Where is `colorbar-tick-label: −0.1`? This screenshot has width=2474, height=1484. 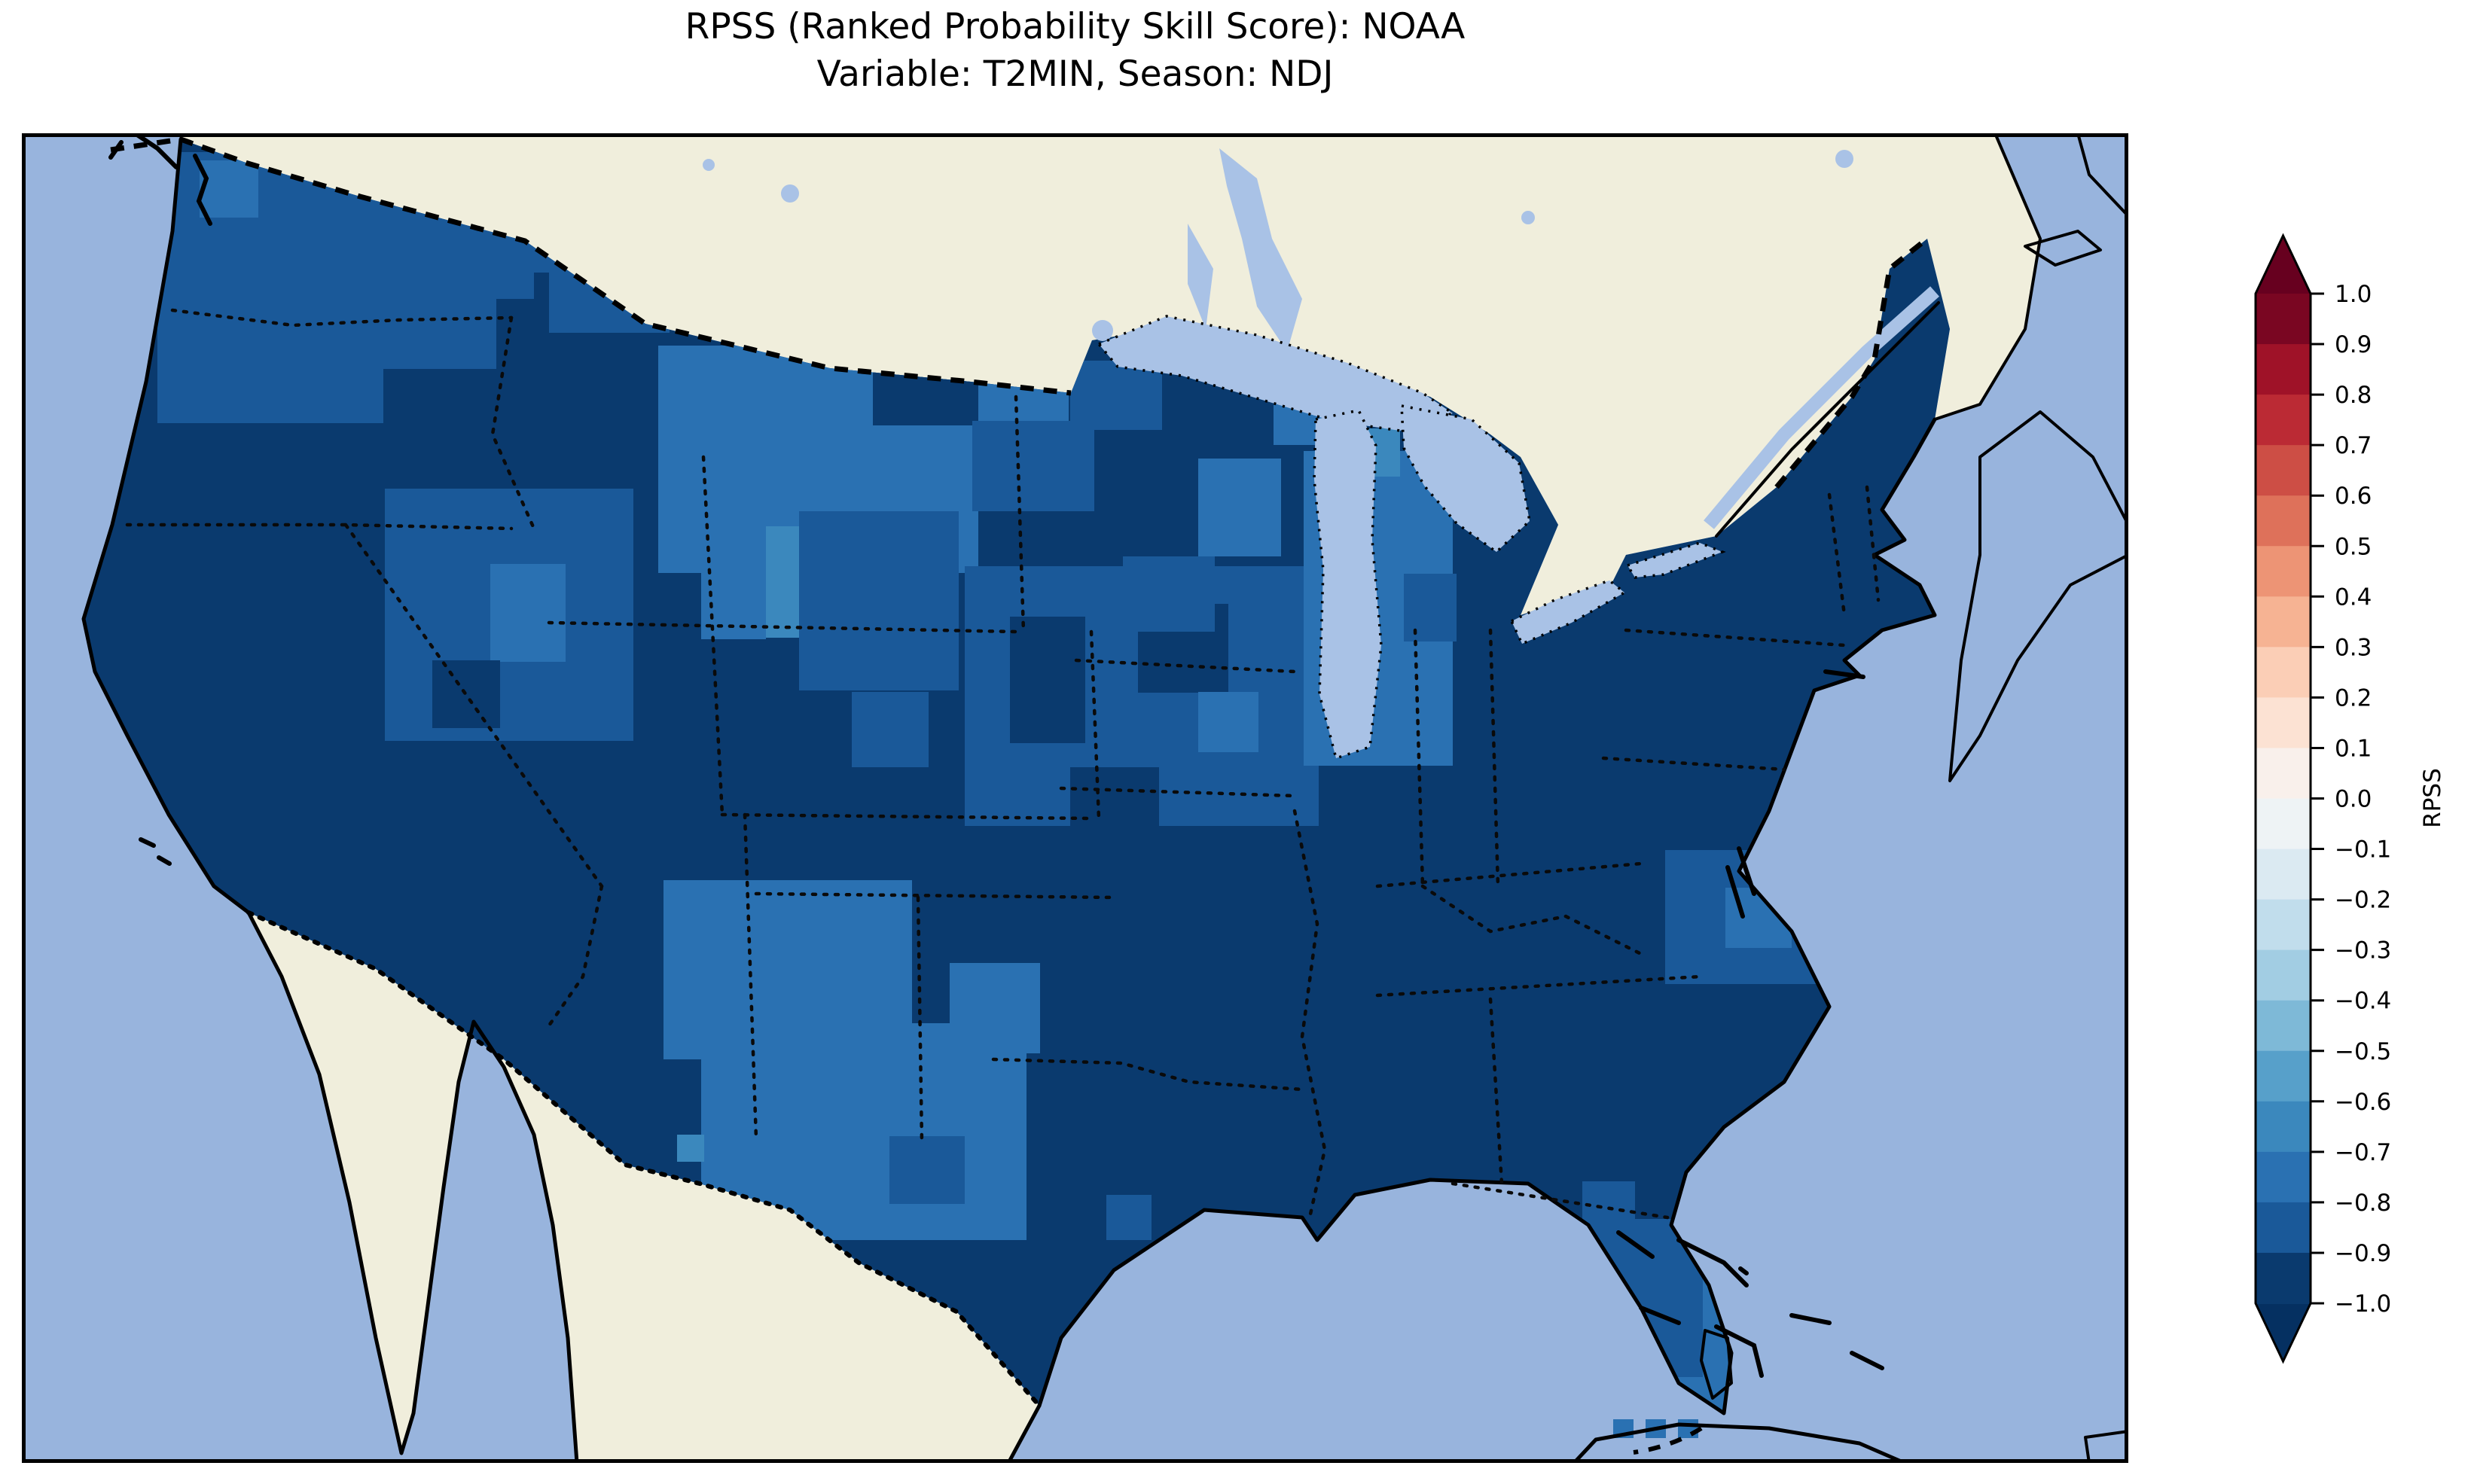 colorbar-tick-label: −0.1 is located at coordinates (2363, 850).